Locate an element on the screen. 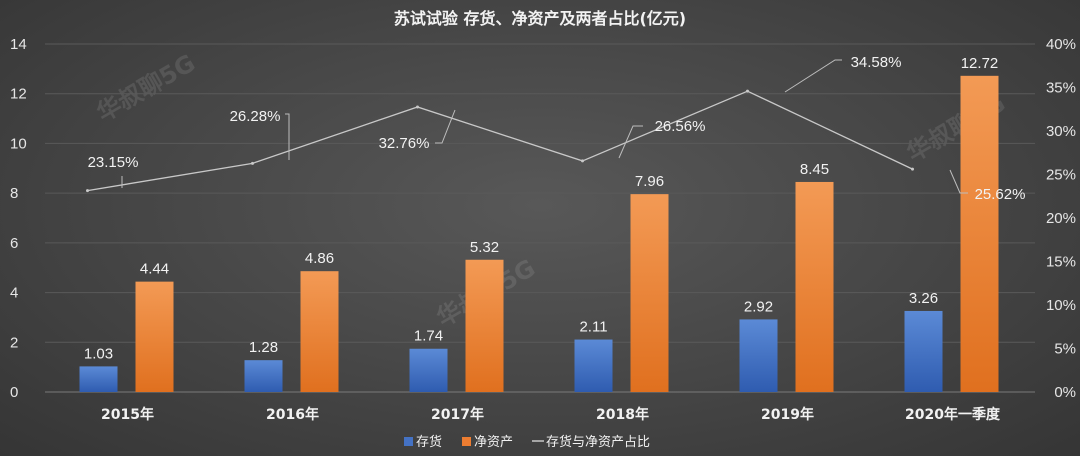  legend-swatch-inventory is located at coordinates (408, 441).